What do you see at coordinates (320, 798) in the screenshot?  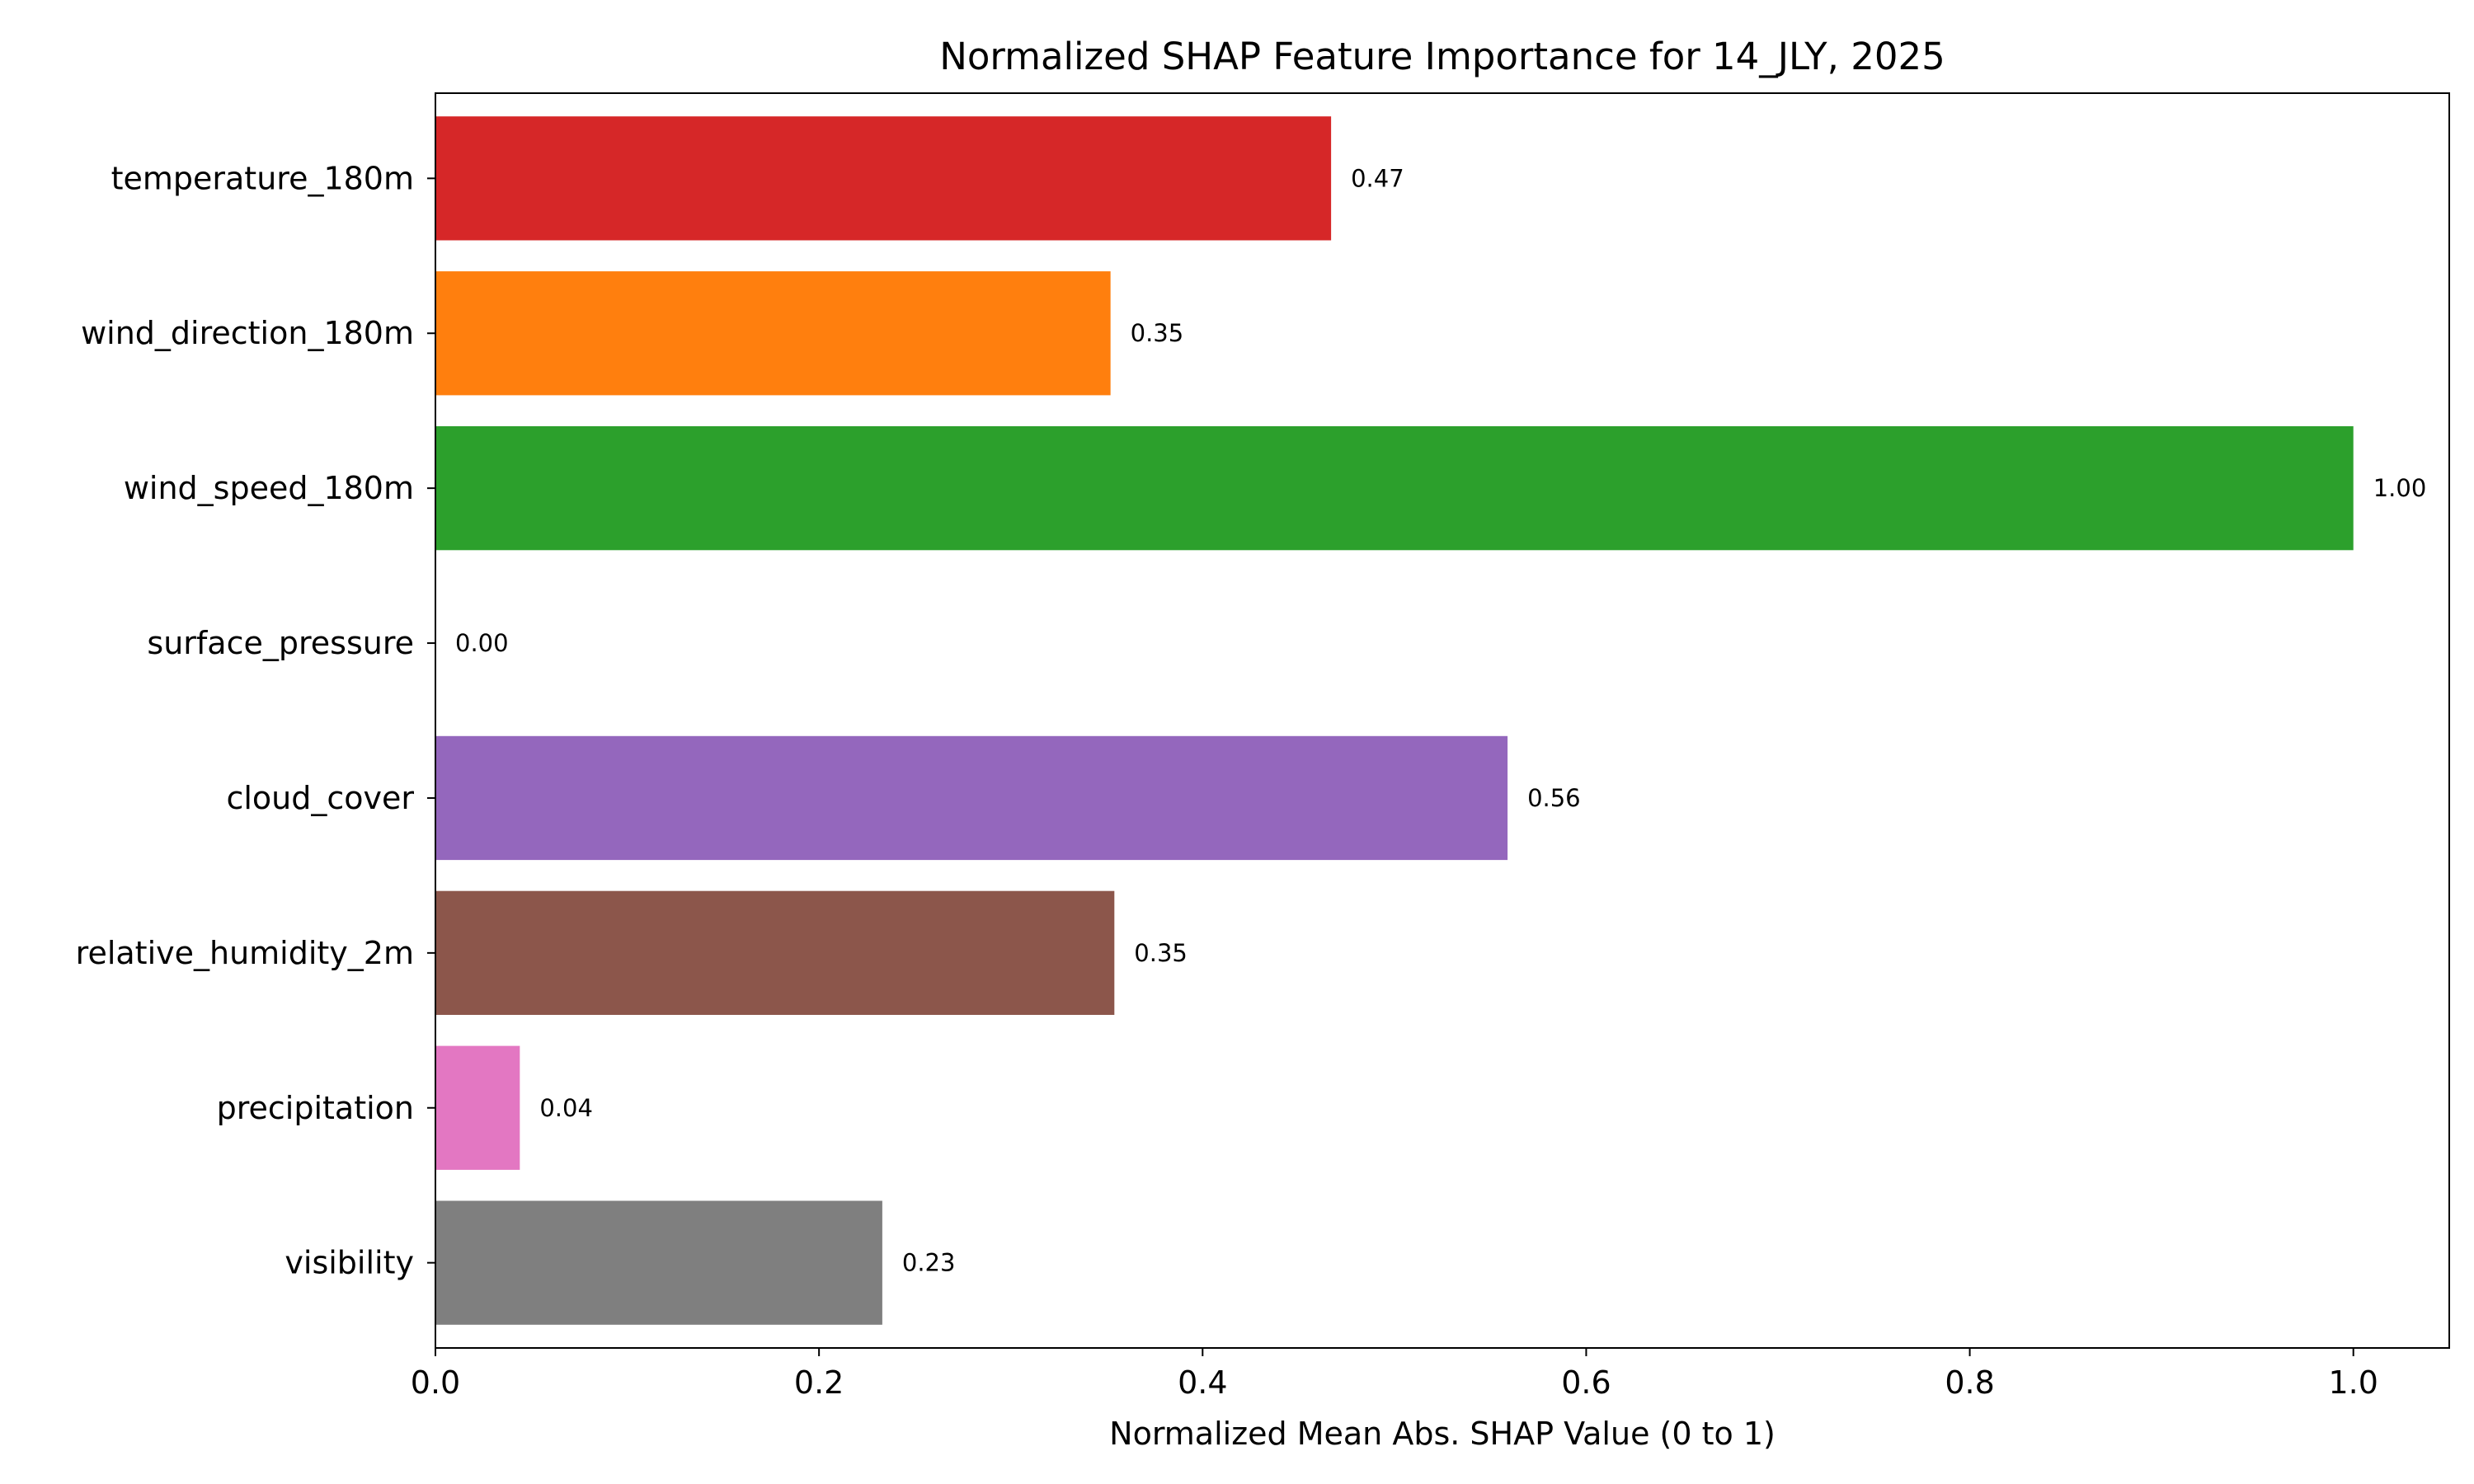 I see `y-tick-label: cloud_cover` at bounding box center [320, 798].